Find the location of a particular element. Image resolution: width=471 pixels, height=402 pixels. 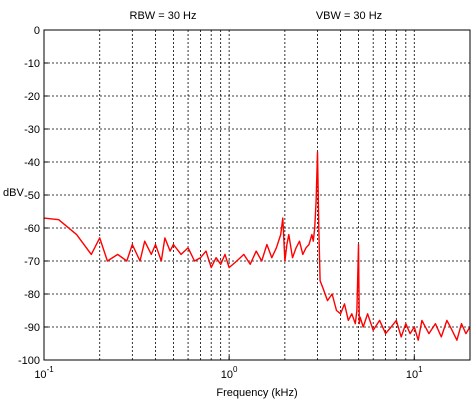

x-axis-label: Frequency (kHz) is located at coordinates (256, 393).